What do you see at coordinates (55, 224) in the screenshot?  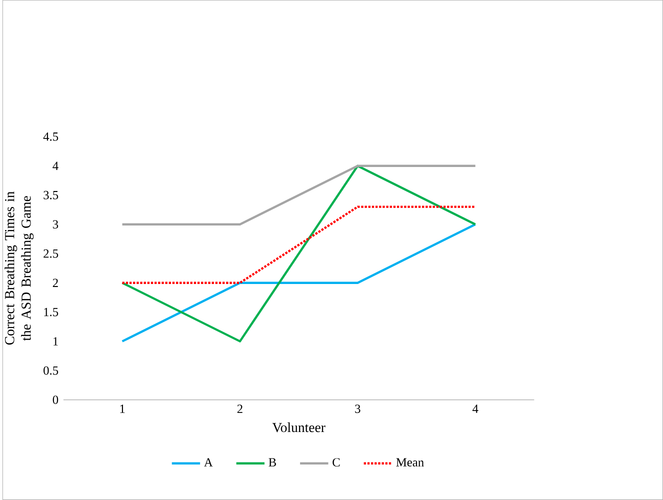 I see `y-tick-label: 3` at bounding box center [55, 224].